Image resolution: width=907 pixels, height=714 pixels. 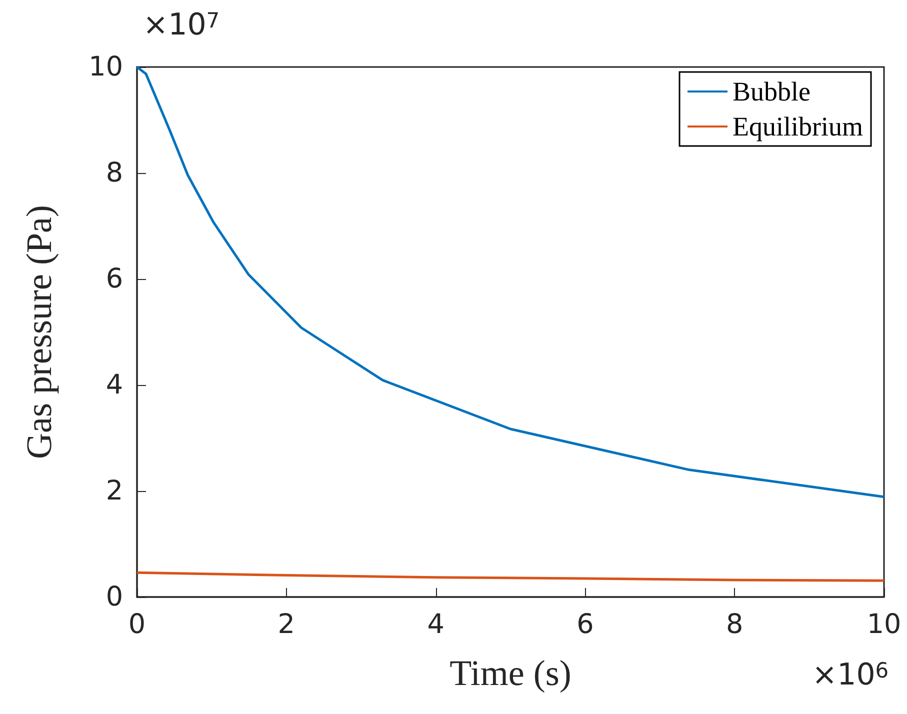 I want to click on x-tick-label: 0, so click(x=137, y=624).